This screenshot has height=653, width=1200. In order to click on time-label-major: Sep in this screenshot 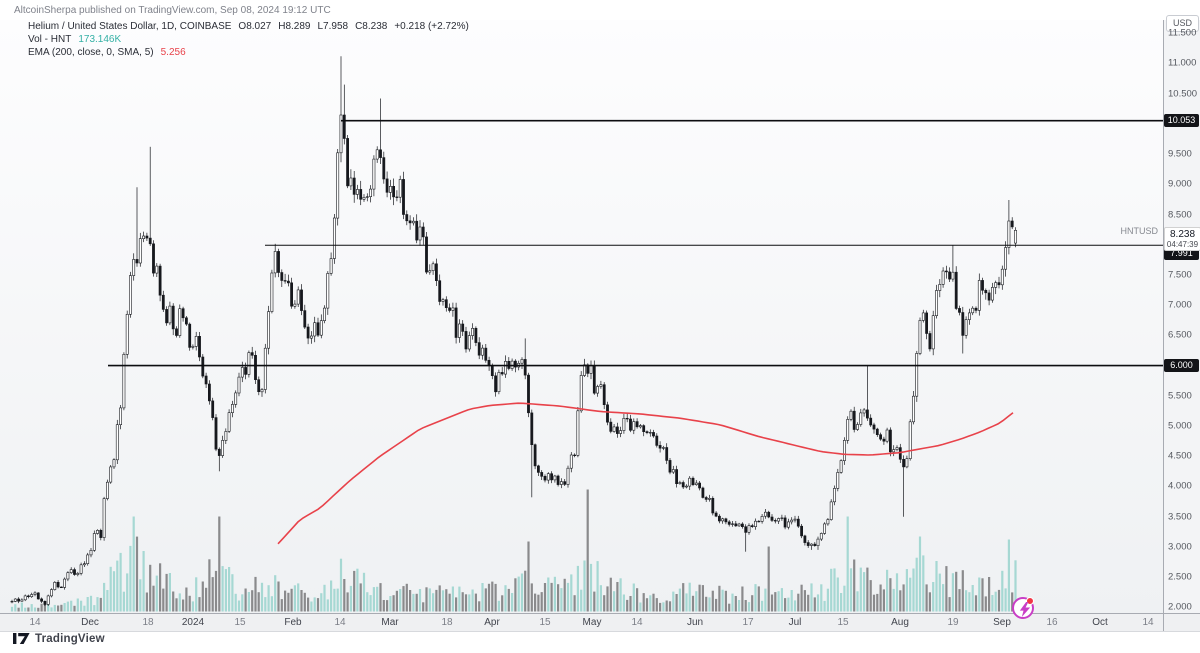, I will do `click(1002, 622)`.